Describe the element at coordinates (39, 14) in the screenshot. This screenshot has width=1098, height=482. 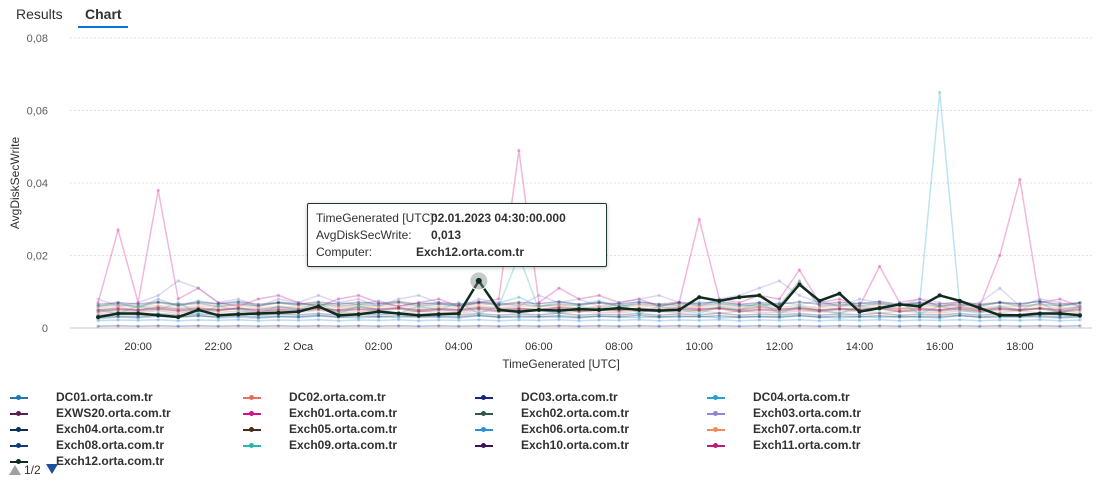
I see `tab-results: Results` at that location.